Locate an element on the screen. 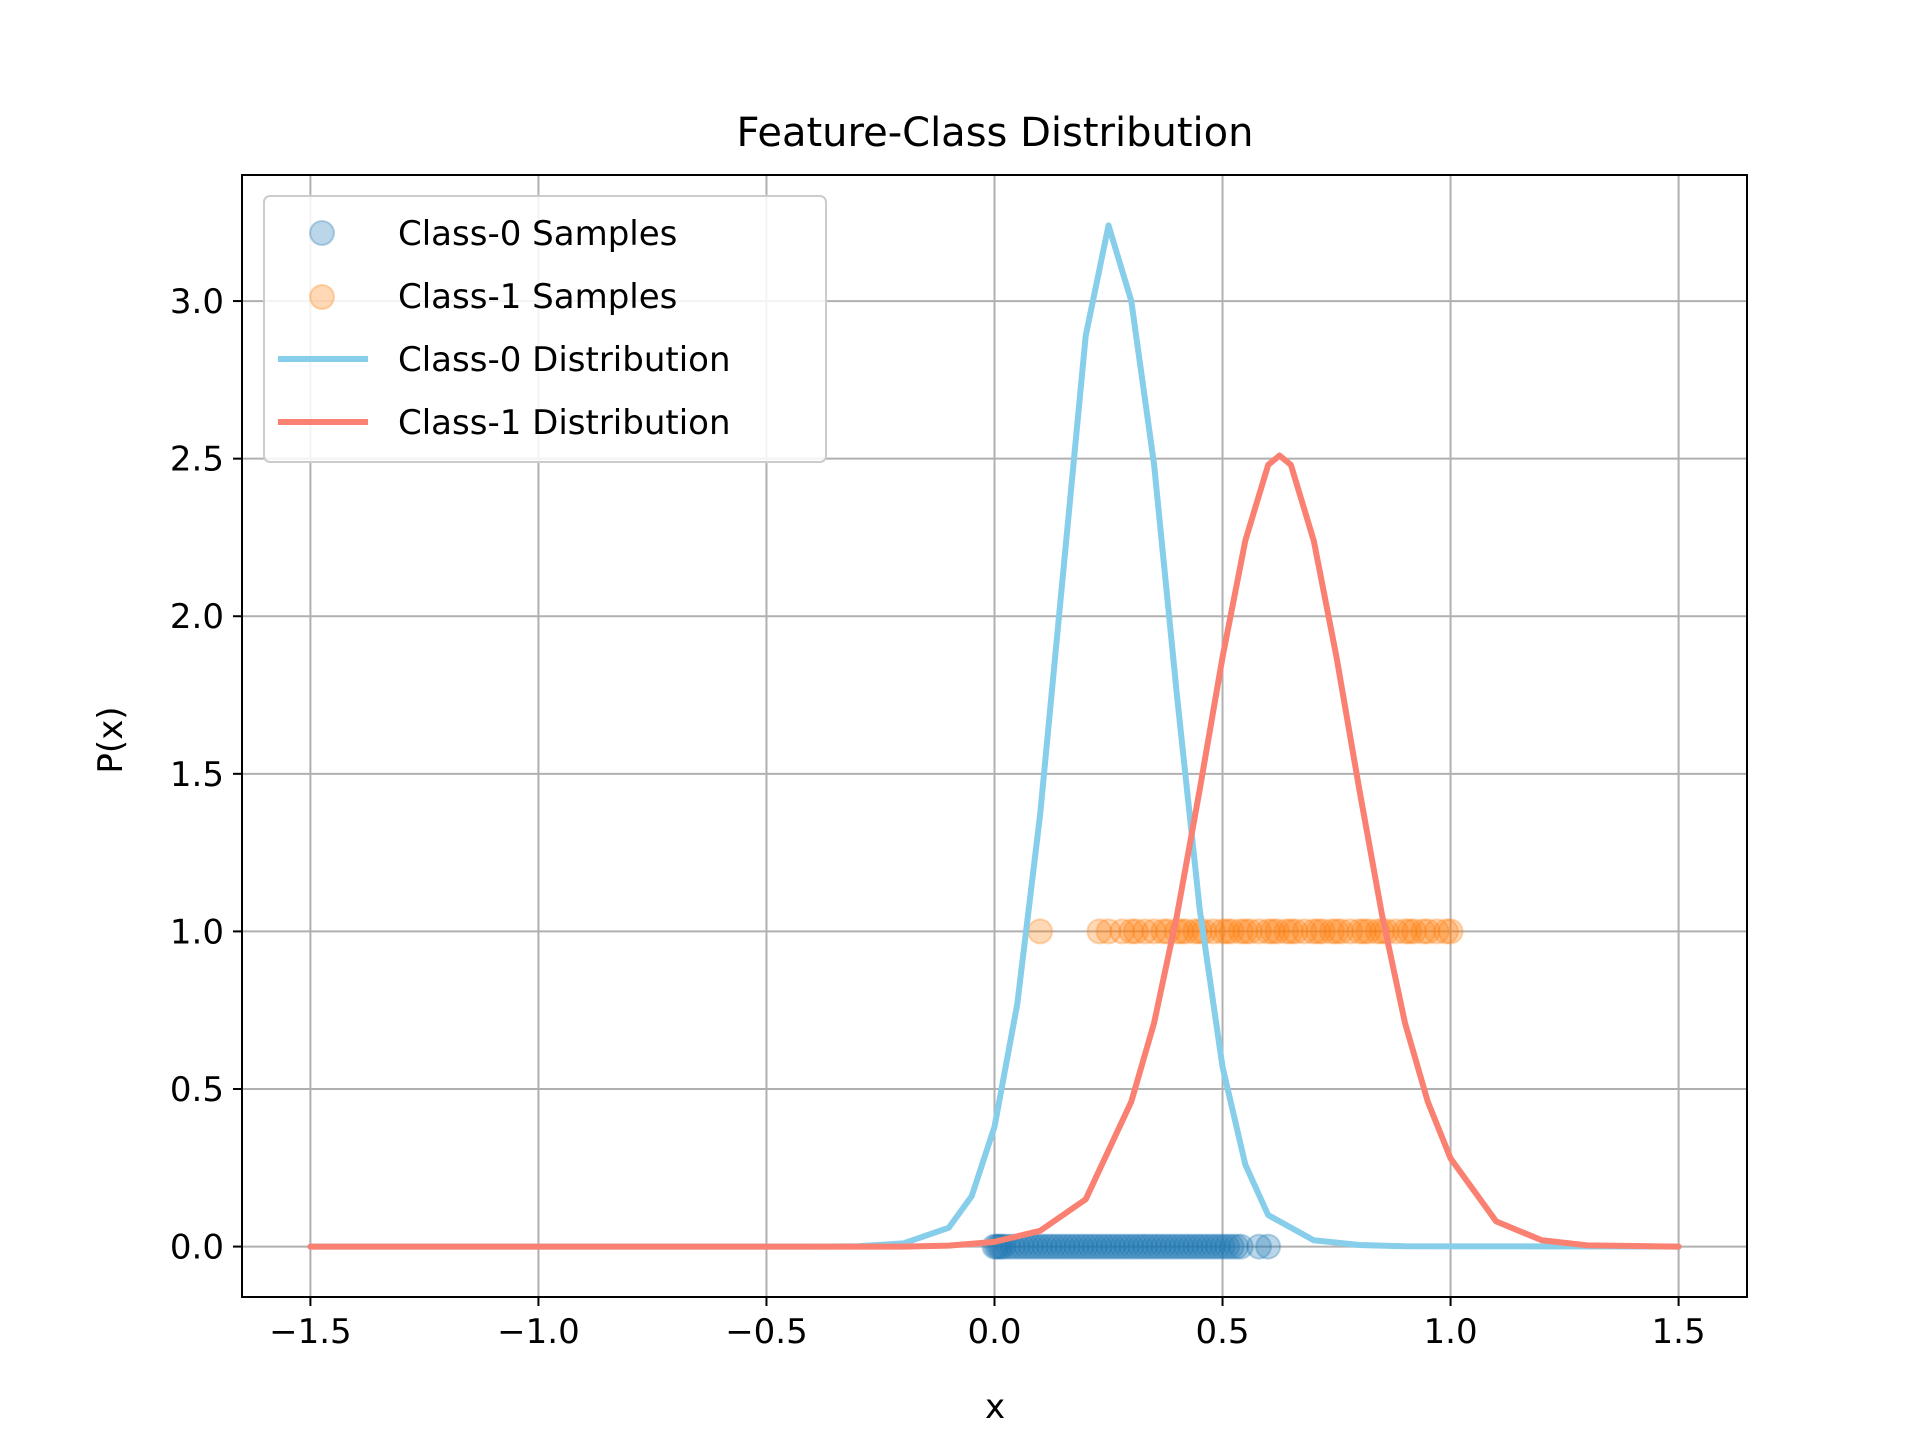  x-tick-label: 1.0 is located at coordinates (1451, 1332).